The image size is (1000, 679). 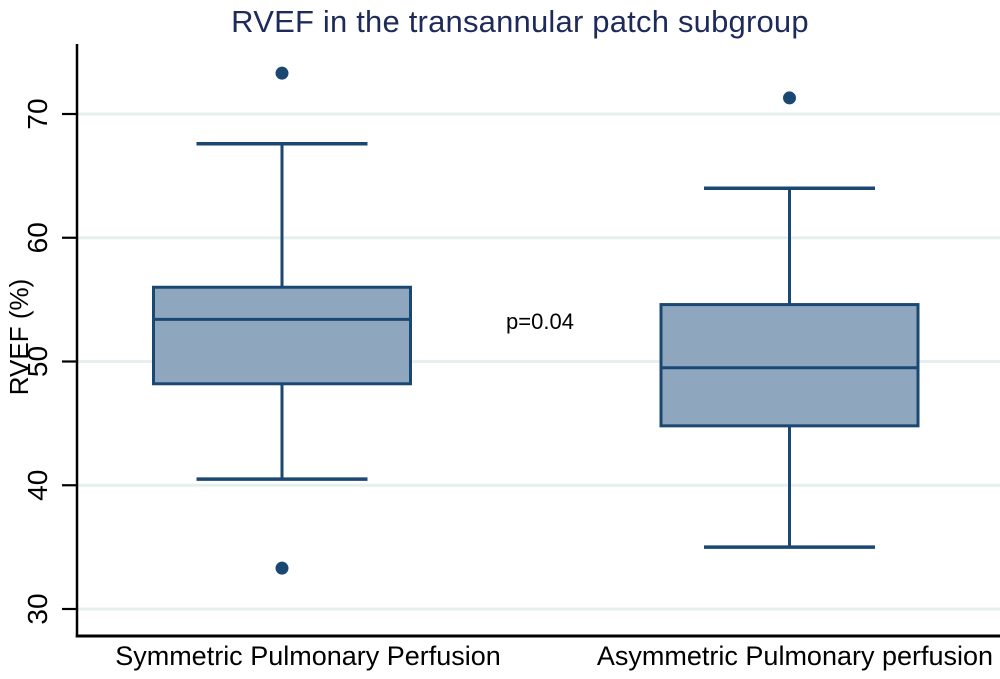 I want to click on y-tick-label: 60, so click(x=37, y=237).